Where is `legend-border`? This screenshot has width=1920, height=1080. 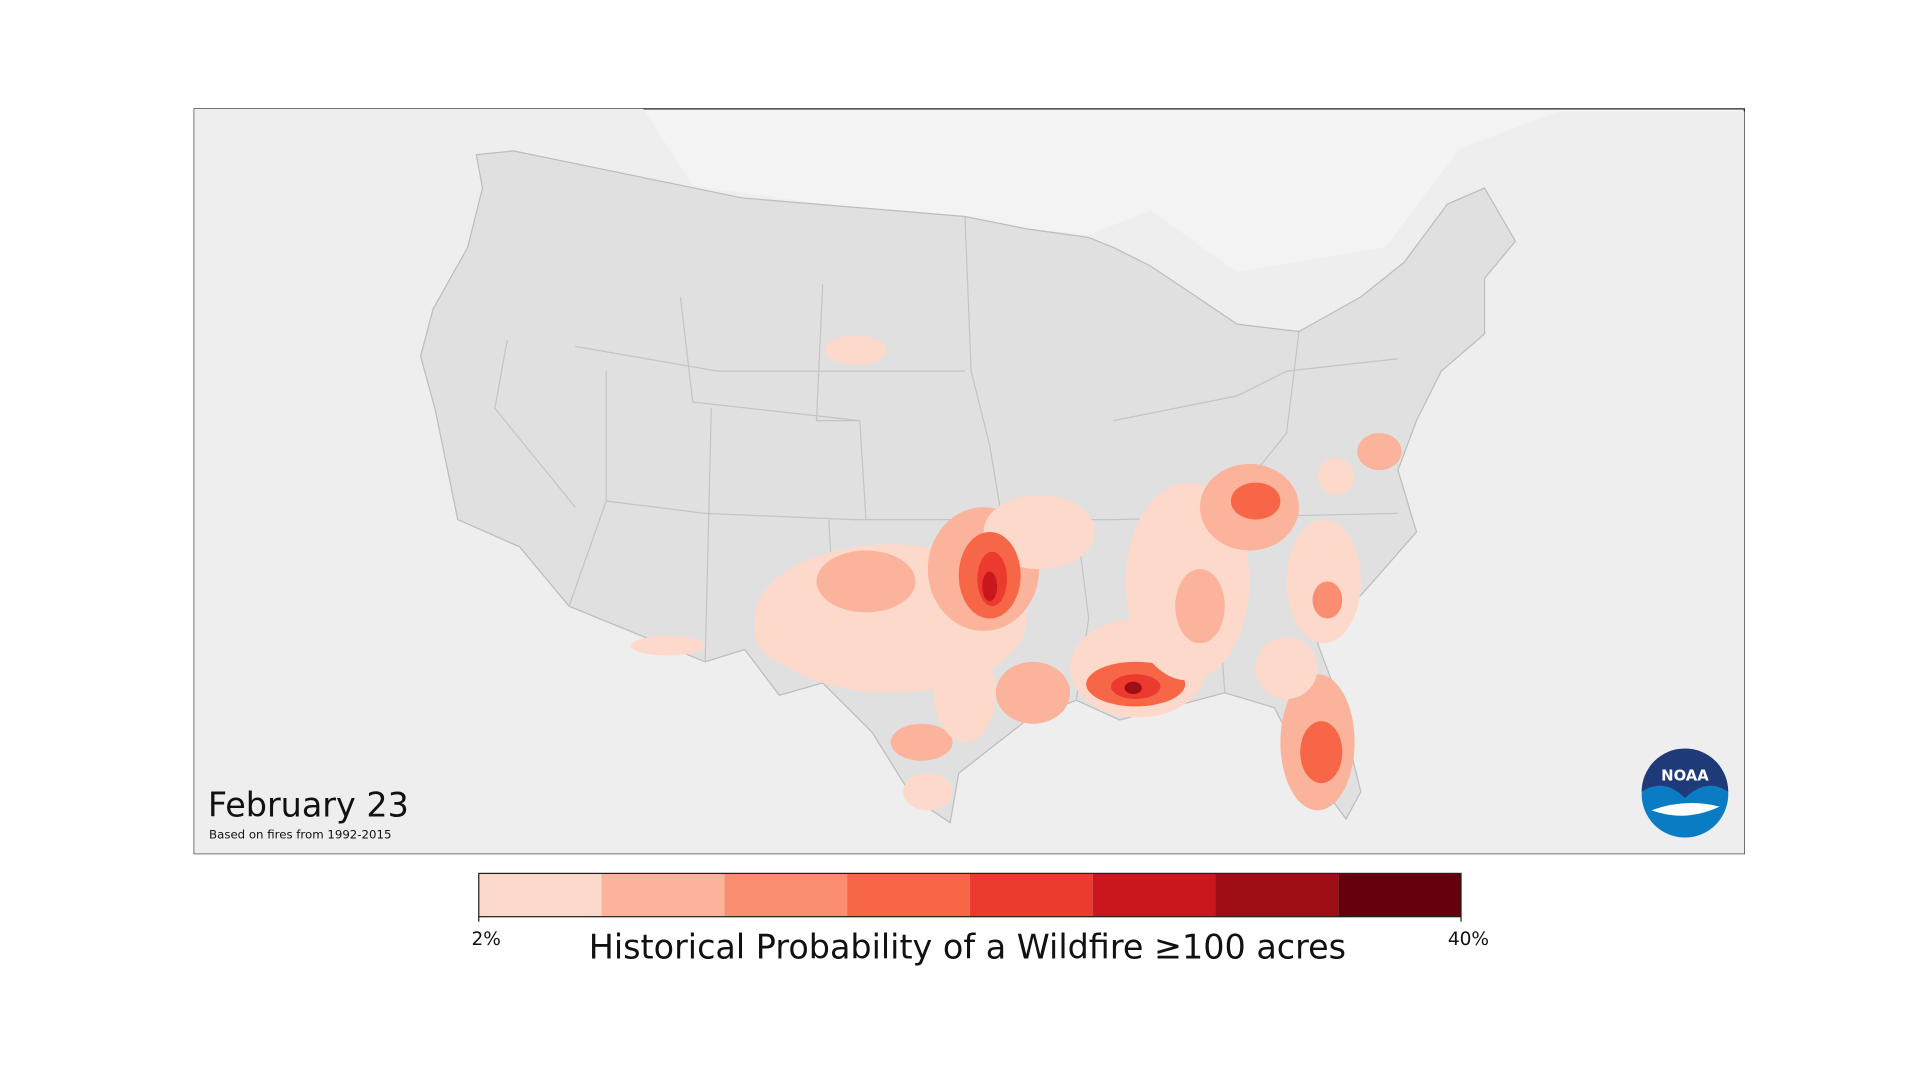
legend-border is located at coordinates (970, 895).